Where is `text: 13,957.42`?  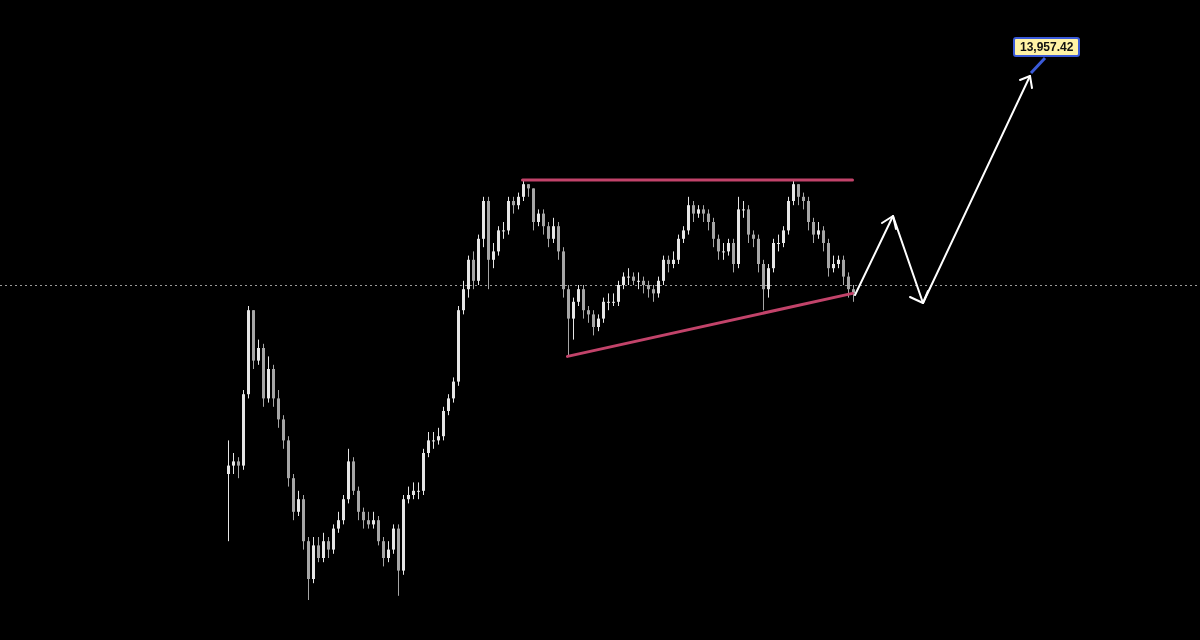 text: 13,957.42 is located at coordinates (1047, 47).